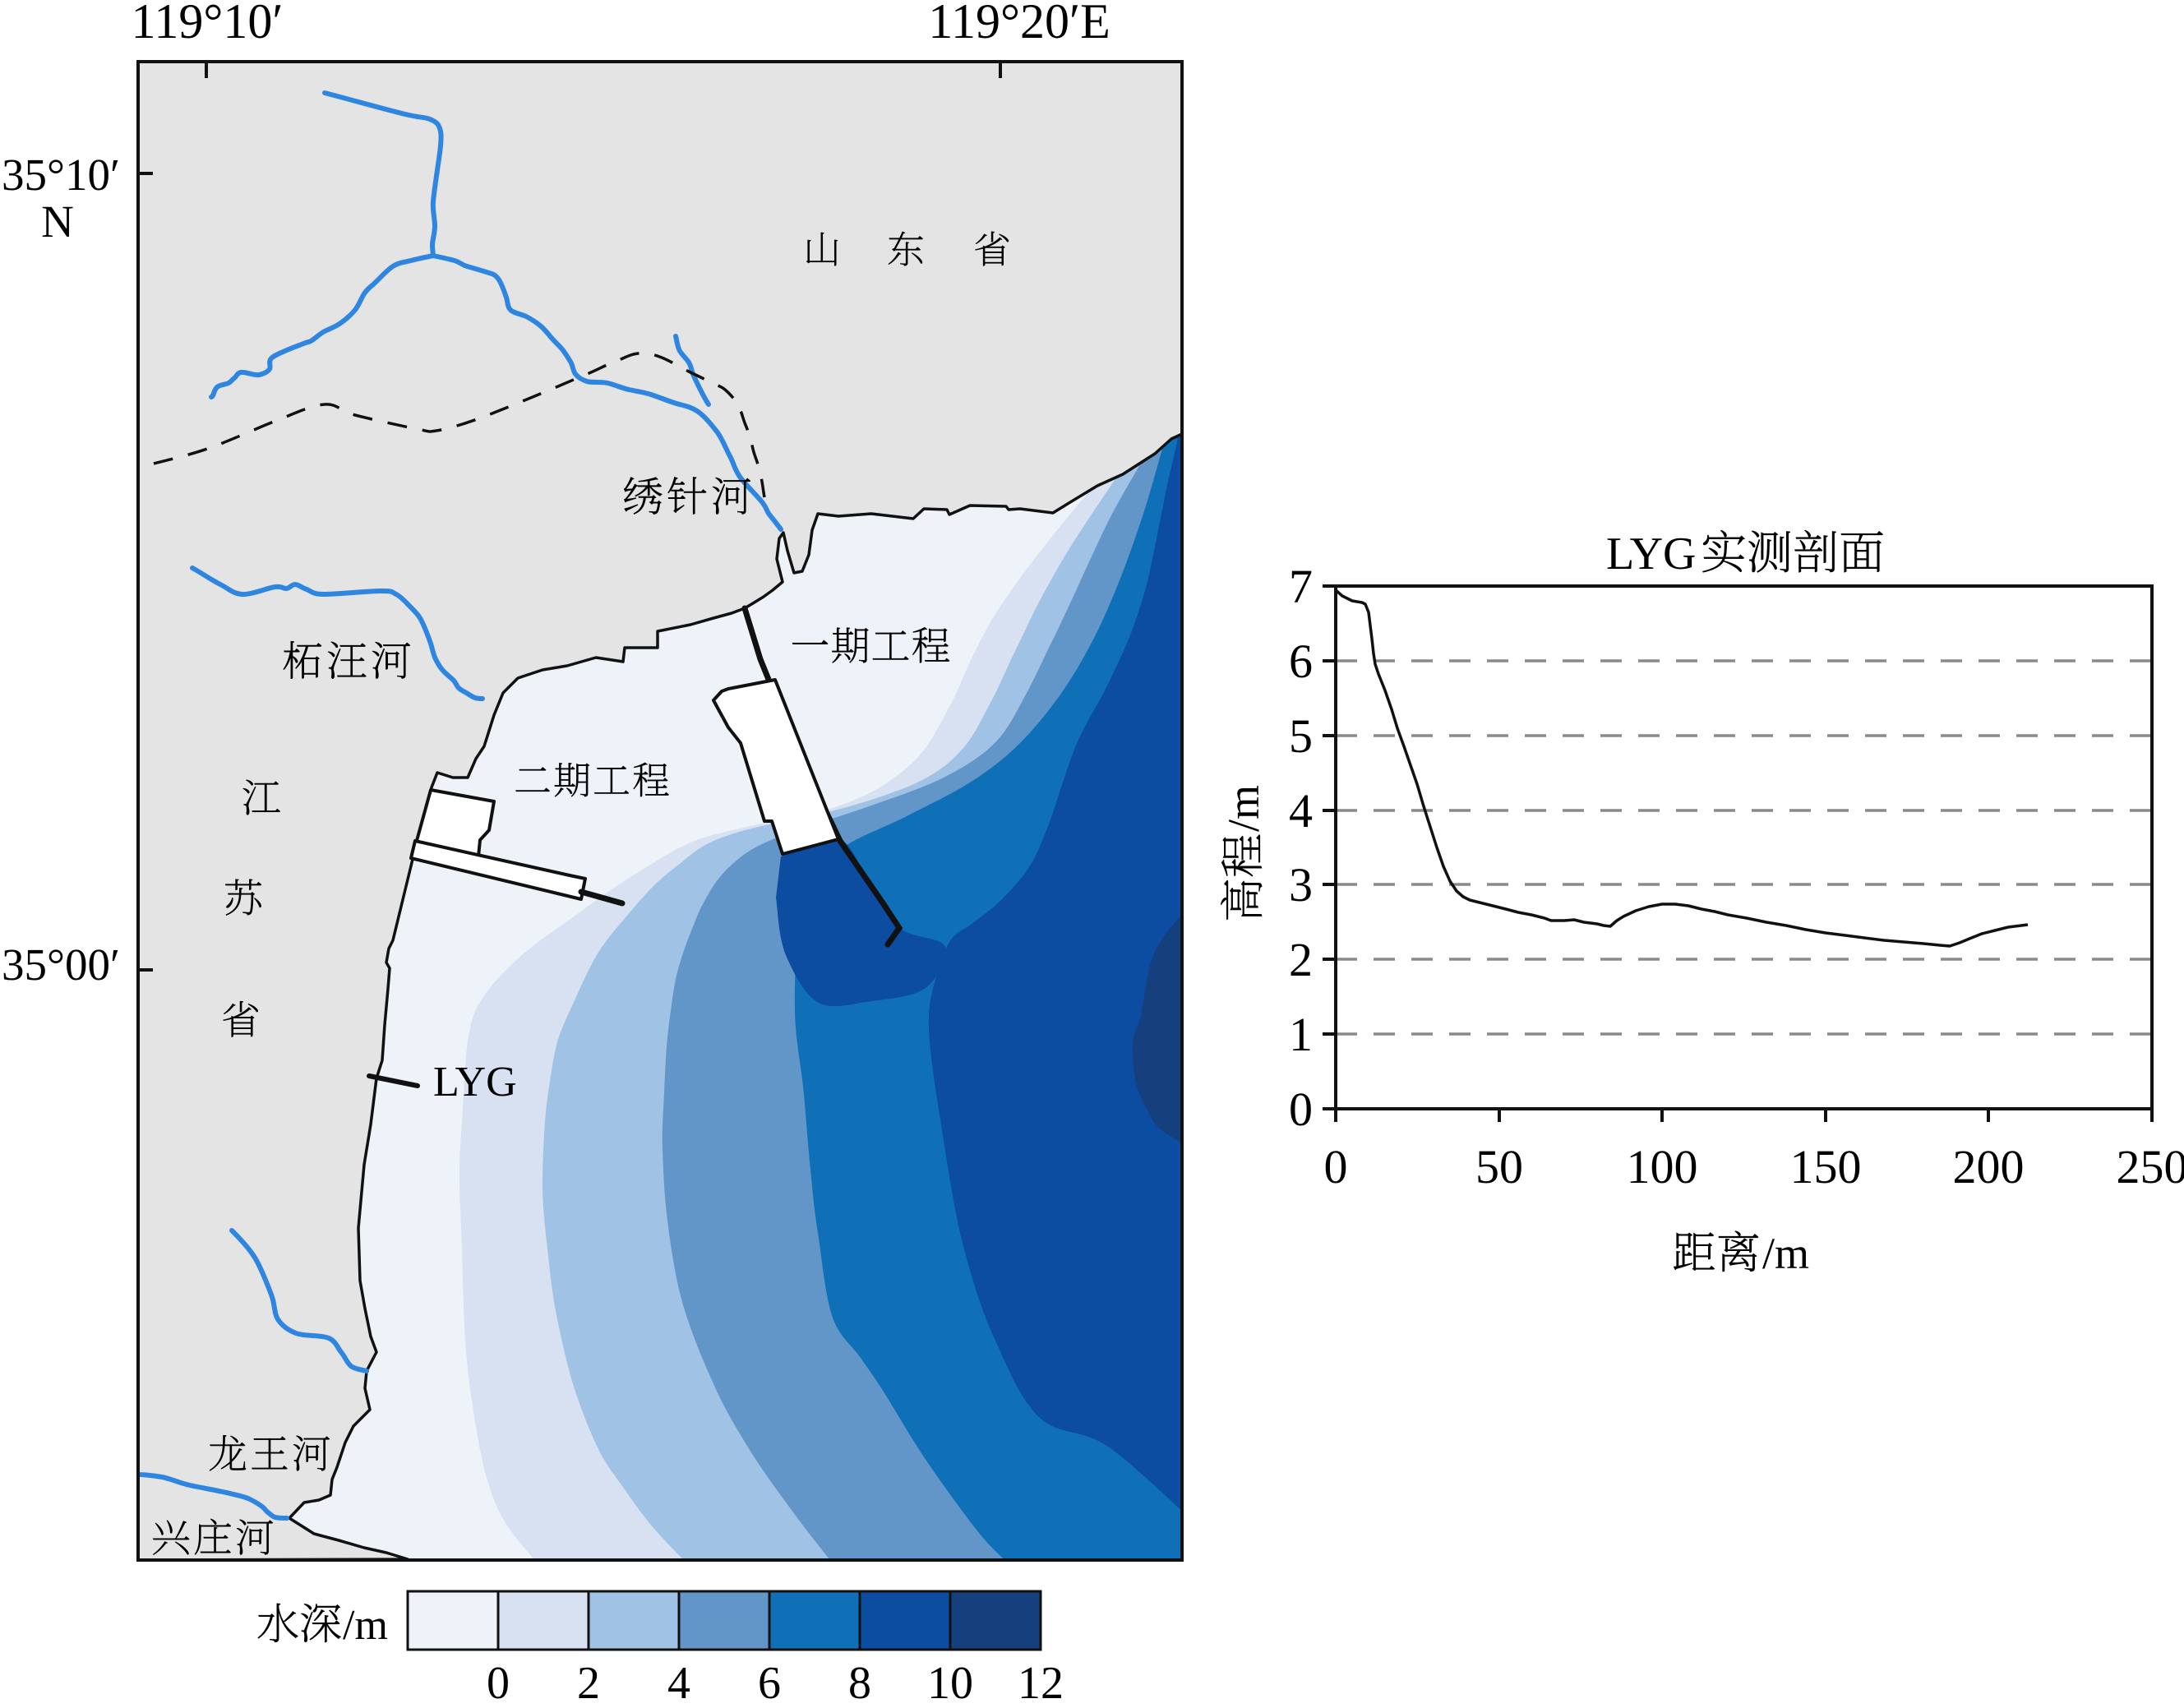  Describe the element at coordinates (950, 1683) in the screenshot. I see `svg-text: 10` at that location.